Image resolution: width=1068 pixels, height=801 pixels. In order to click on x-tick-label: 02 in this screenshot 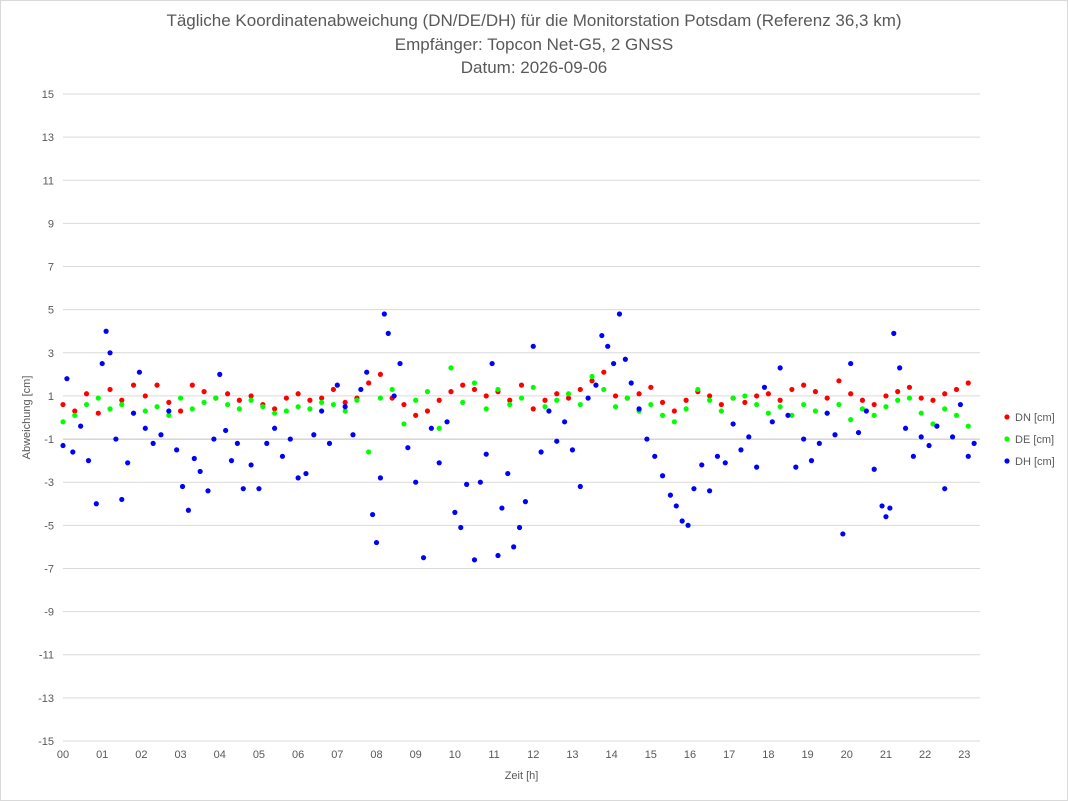, I will do `click(141, 755)`.